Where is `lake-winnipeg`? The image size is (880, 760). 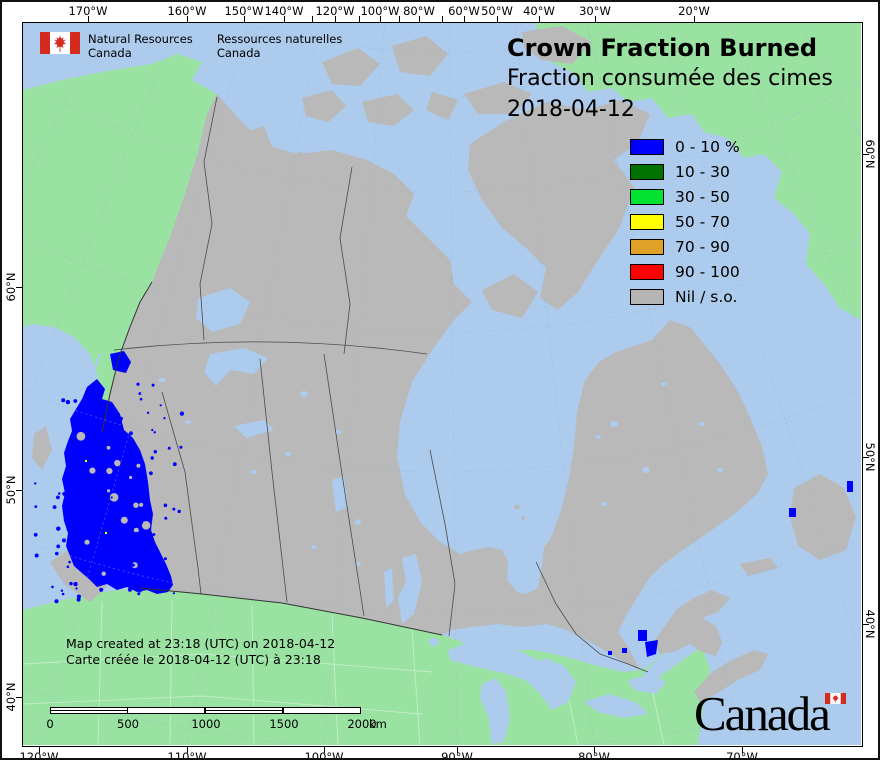 lake-winnipeg is located at coordinates (410, 589).